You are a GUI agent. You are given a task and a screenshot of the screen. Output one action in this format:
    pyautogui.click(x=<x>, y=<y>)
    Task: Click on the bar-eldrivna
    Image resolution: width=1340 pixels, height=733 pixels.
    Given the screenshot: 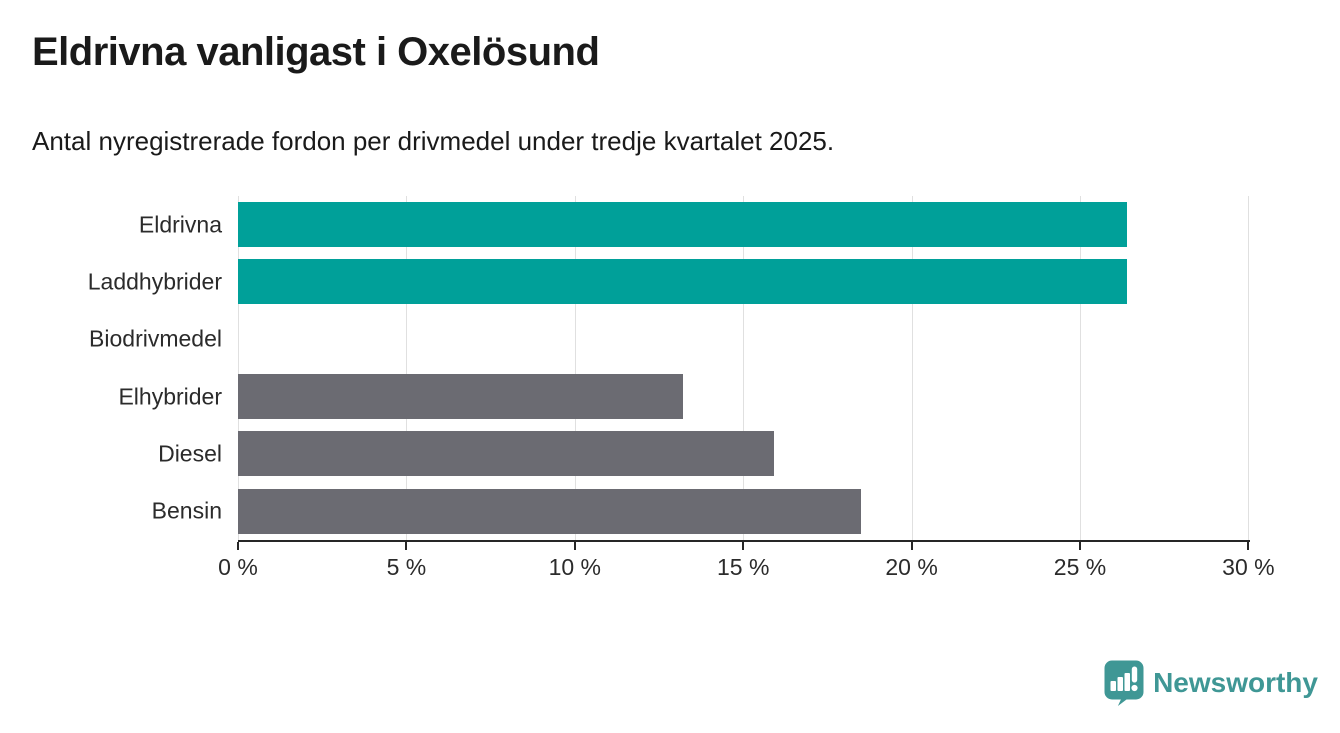 What is the action you would take?
    pyautogui.click(x=683, y=225)
    